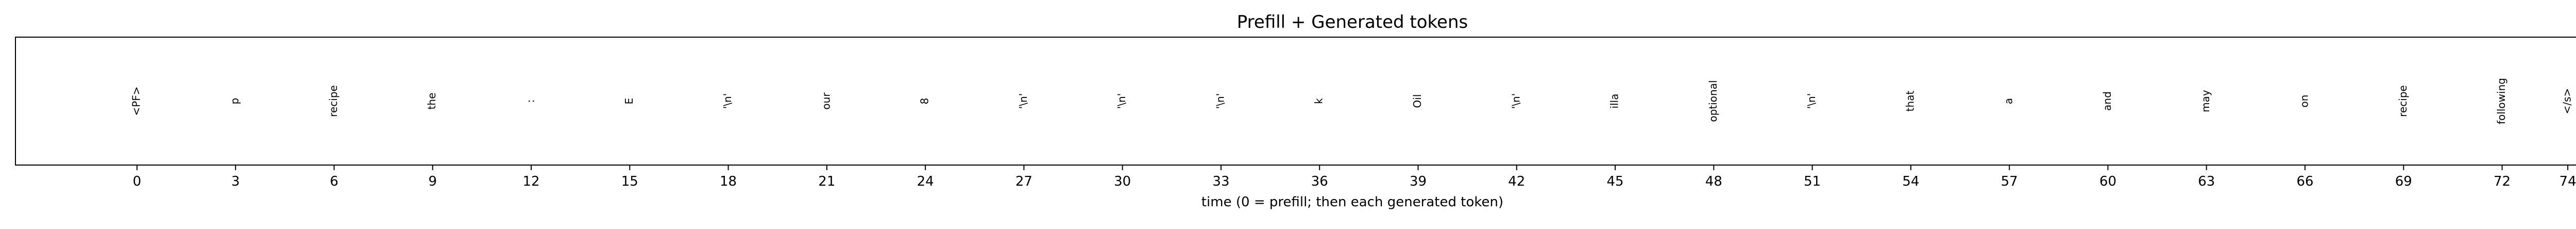 This screenshot has height=229, width=2576. Describe the element at coordinates (137, 181) in the screenshot. I see `x-tick-label: 0` at that location.